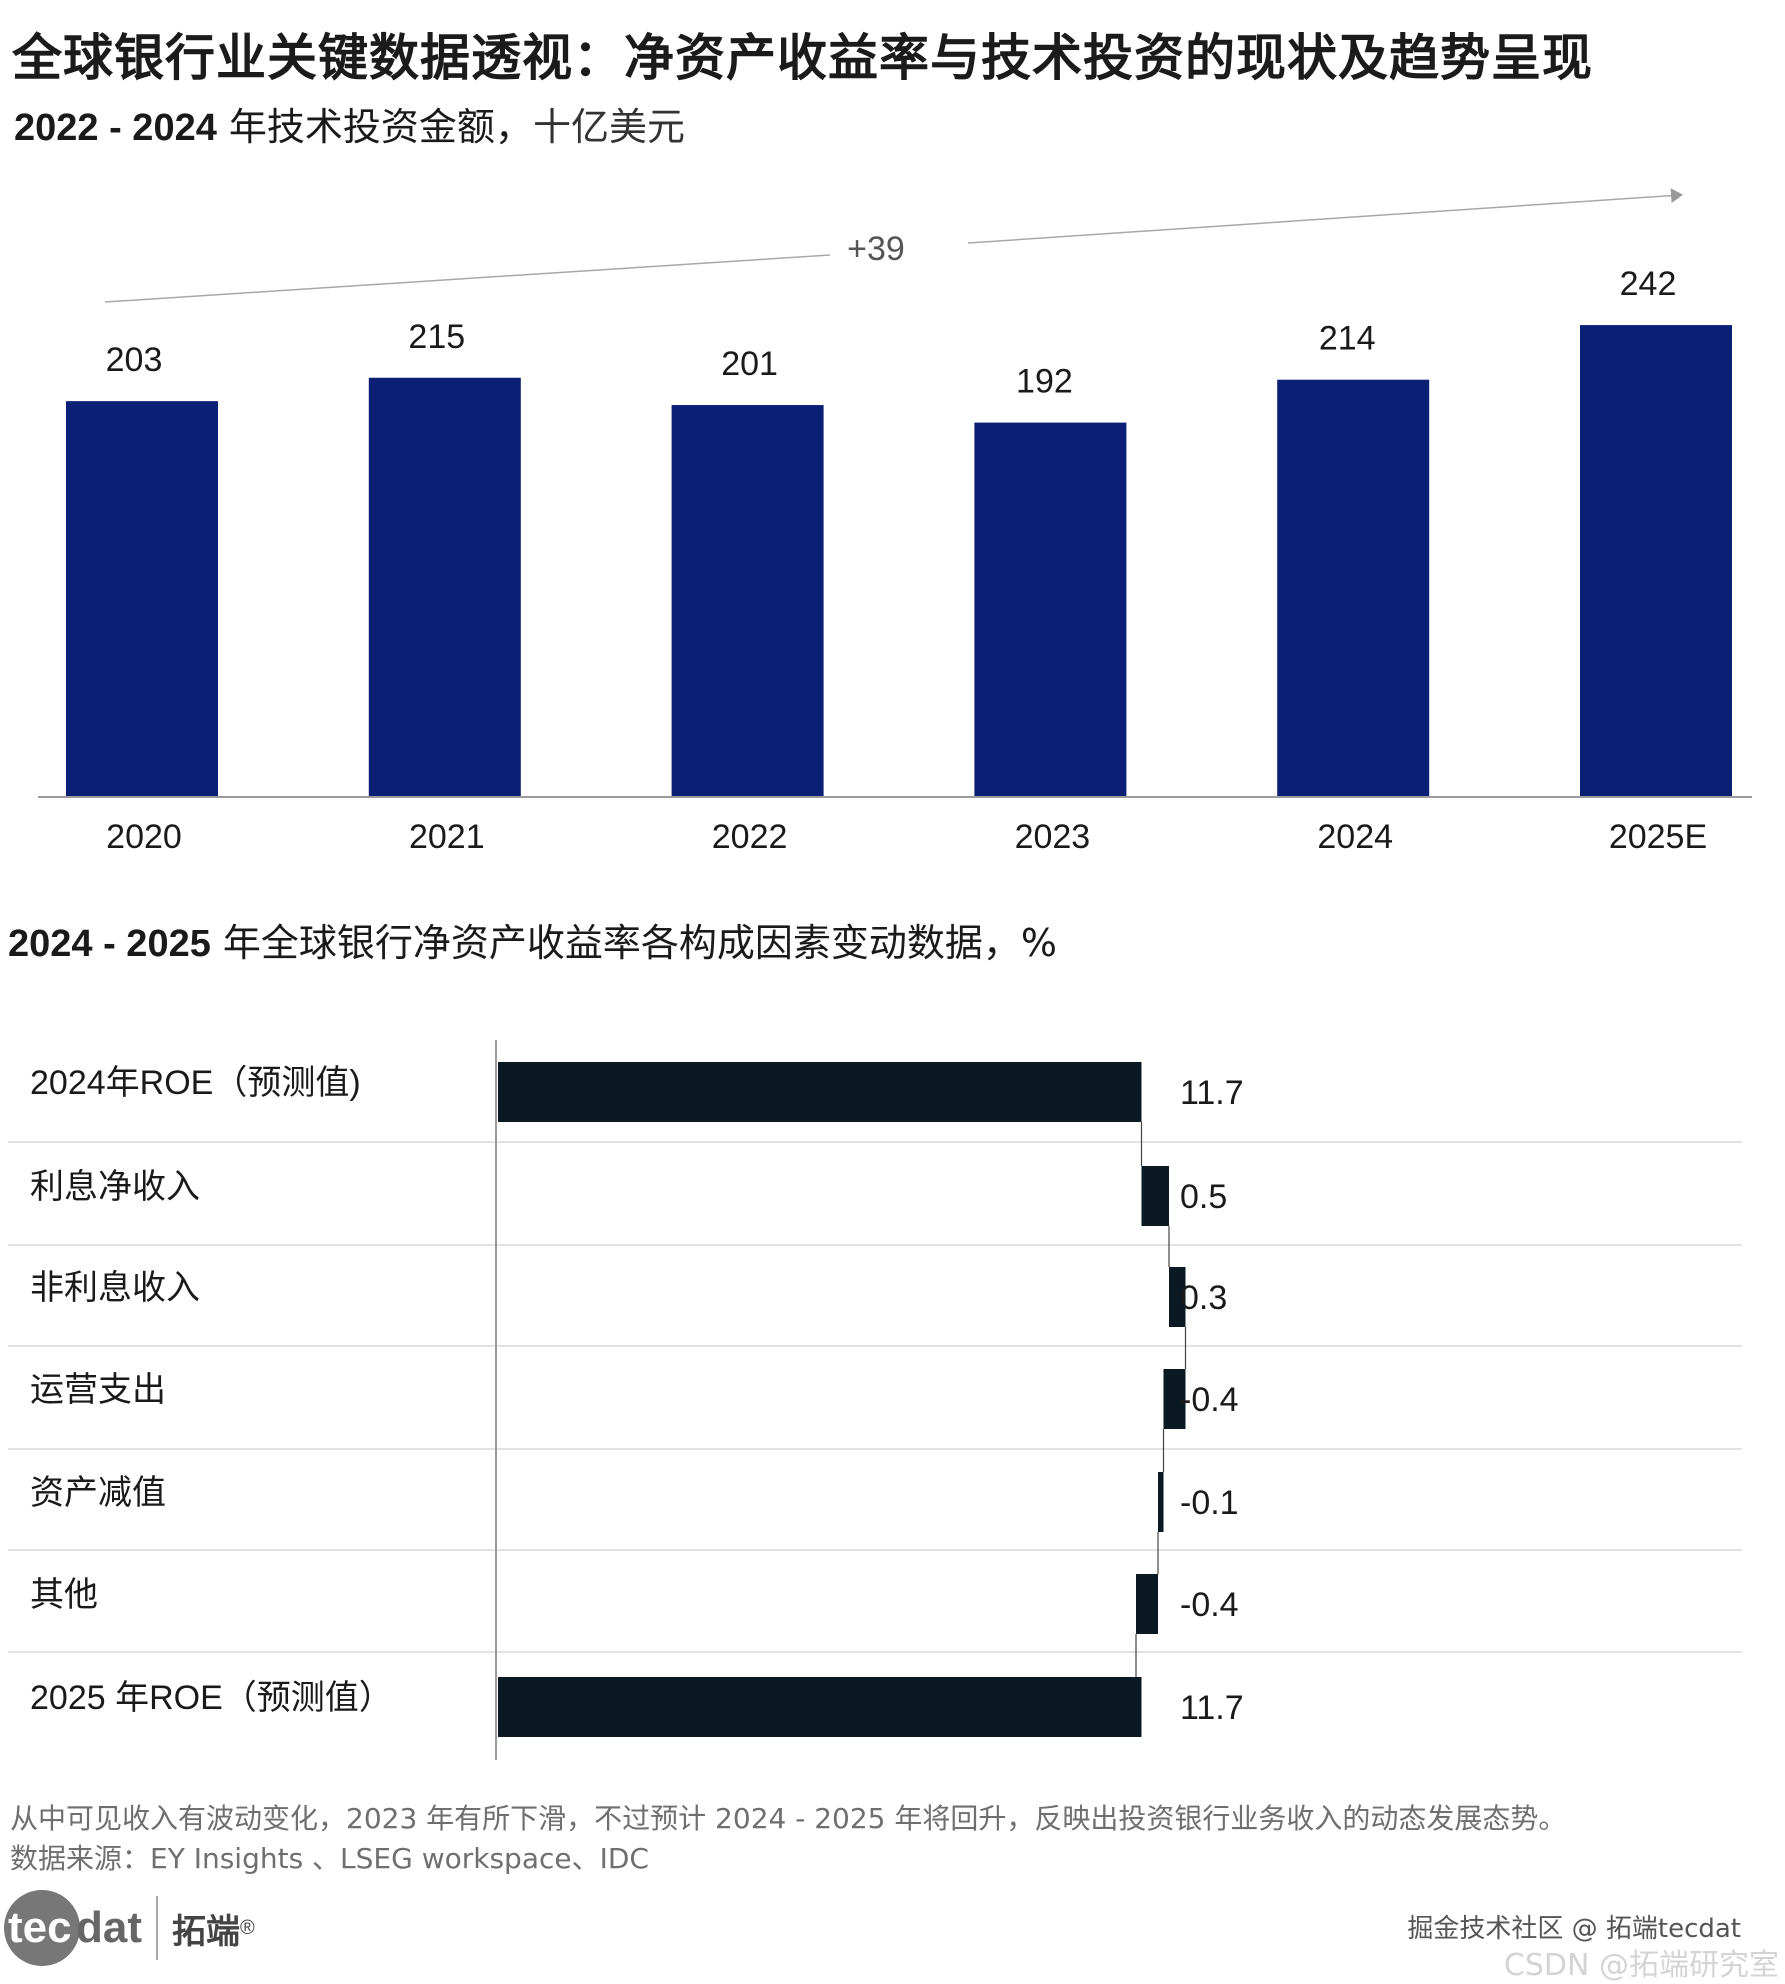  I want to click on category-label: 资产减值, so click(98, 1493).